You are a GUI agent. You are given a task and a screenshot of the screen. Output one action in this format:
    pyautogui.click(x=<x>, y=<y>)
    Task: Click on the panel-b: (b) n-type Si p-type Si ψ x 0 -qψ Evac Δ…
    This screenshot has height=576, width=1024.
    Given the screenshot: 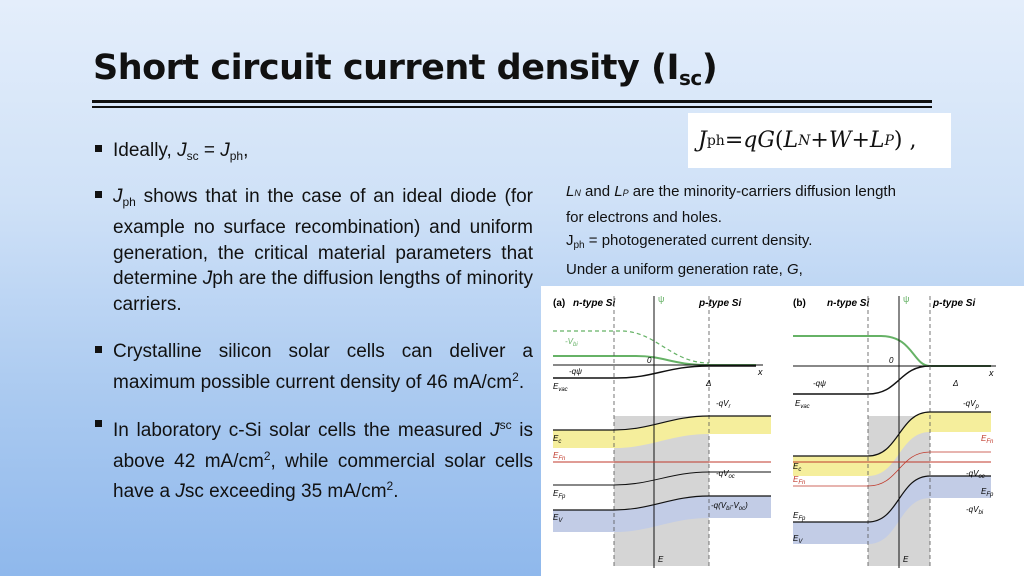 What is the action you would take?
    pyautogui.click(x=894, y=431)
    